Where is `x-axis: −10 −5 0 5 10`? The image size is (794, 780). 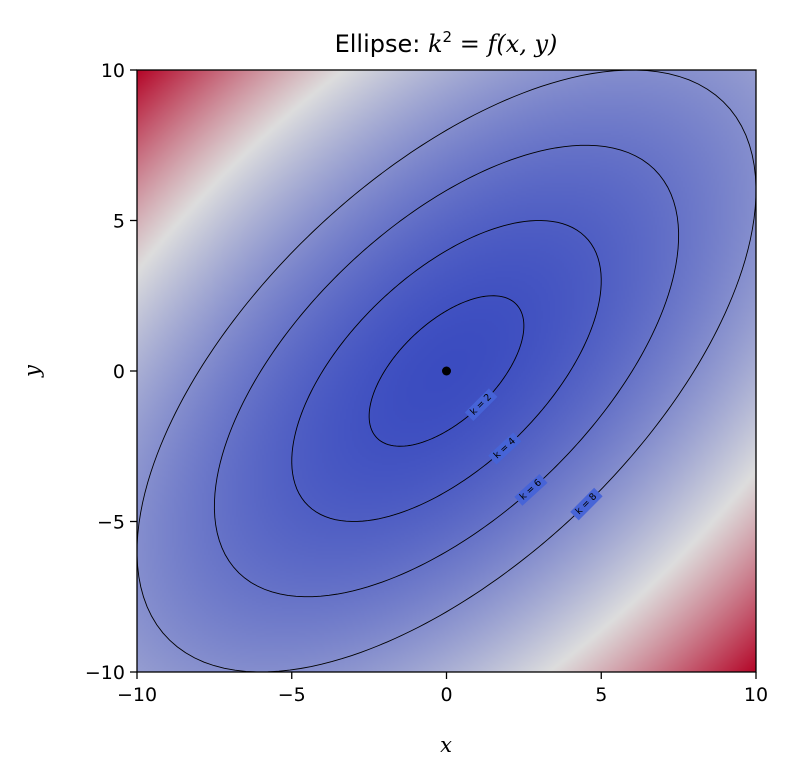
x-axis: −10 −5 0 5 10 is located at coordinates (442, 689).